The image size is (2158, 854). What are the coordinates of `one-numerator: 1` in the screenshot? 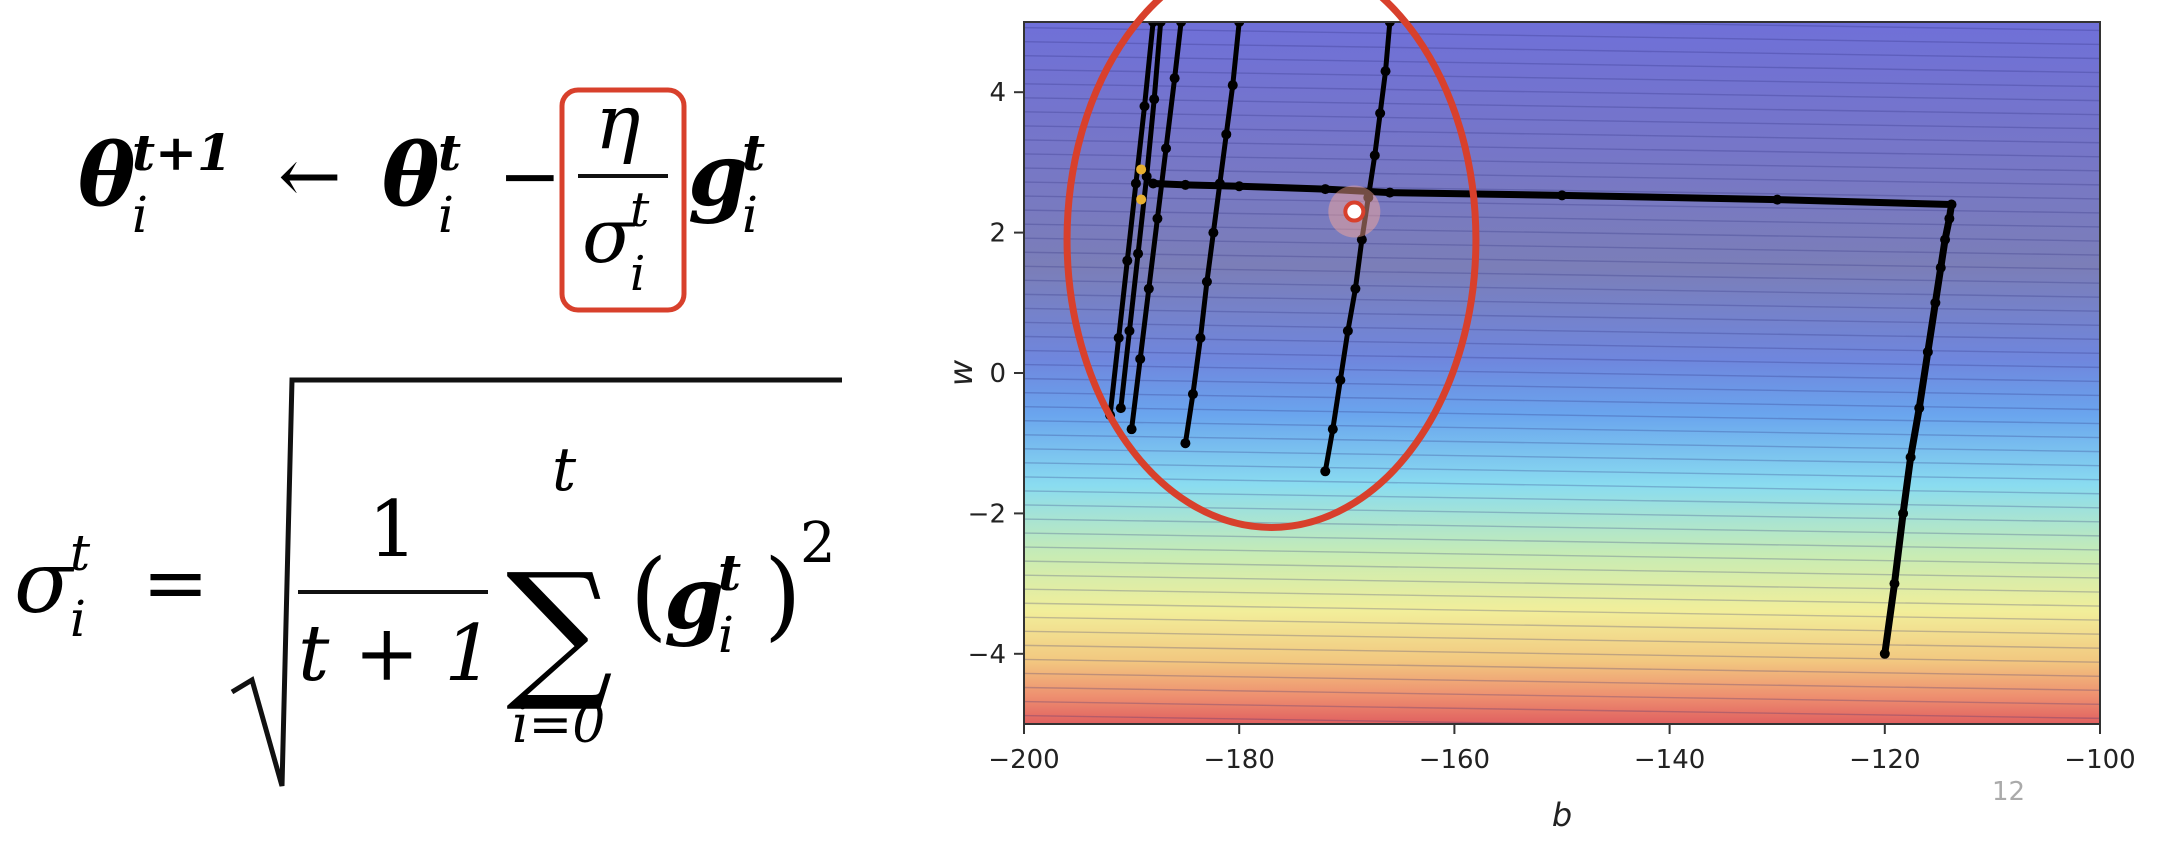 It's located at (393, 530).